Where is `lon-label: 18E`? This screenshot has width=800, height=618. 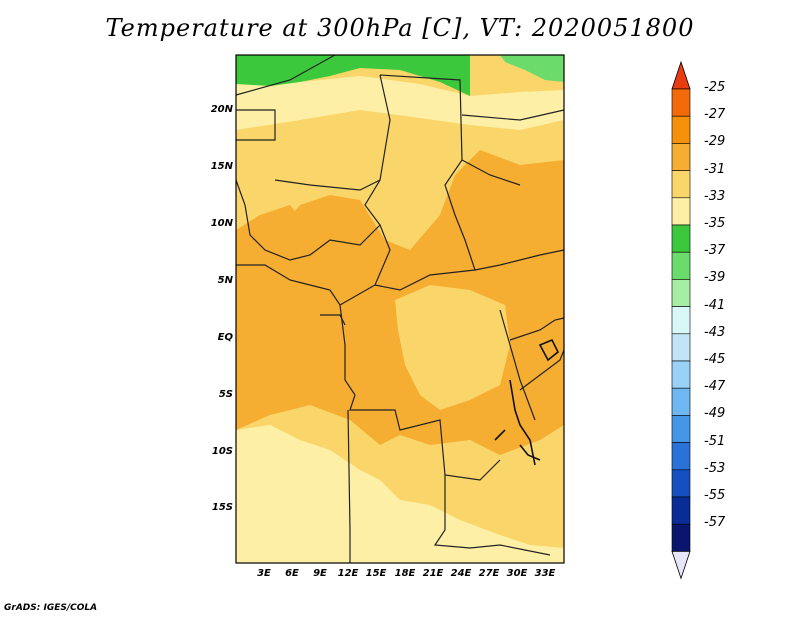
lon-label: 18E is located at coordinates (405, 573).